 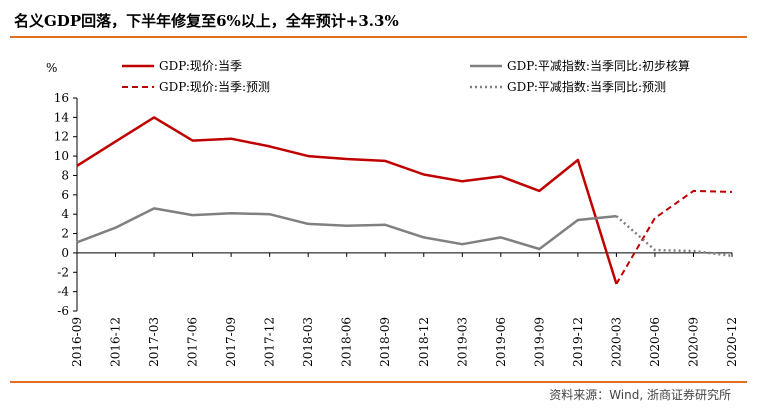 I want to click on y-tick-label: -6, so click(x=63, y=311).